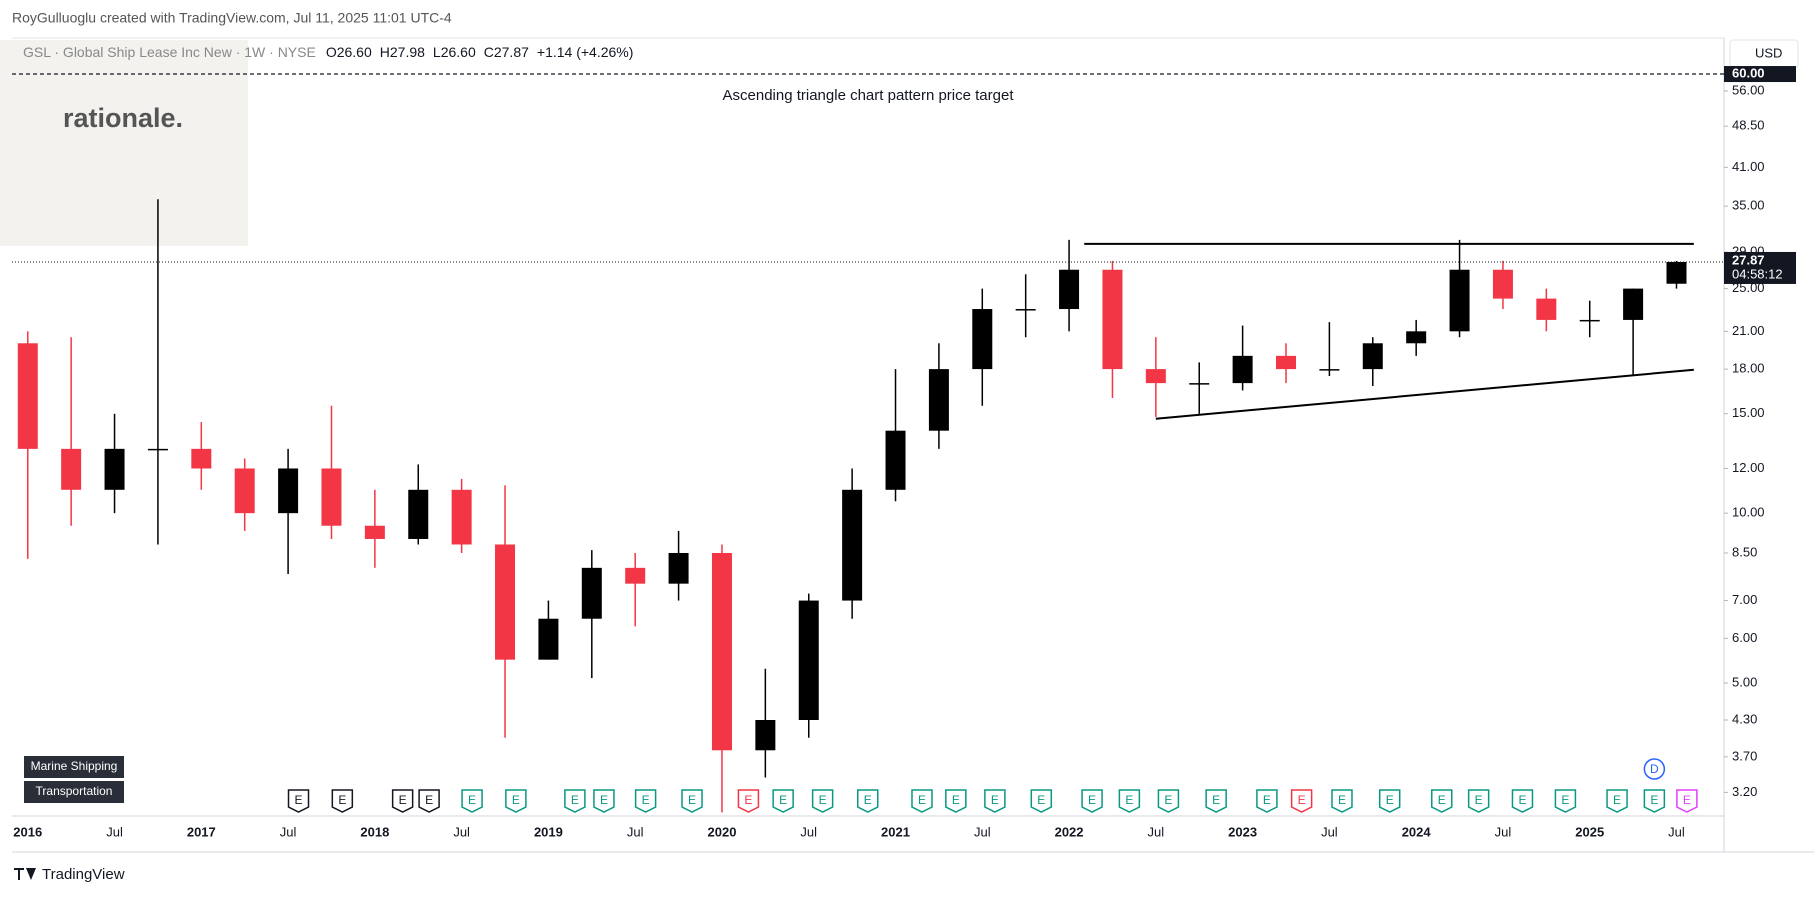 The image size is (1814, 897). Describe the element at coordinates (1768, 52) in the screenshot. I see `currency: USD` at that location.